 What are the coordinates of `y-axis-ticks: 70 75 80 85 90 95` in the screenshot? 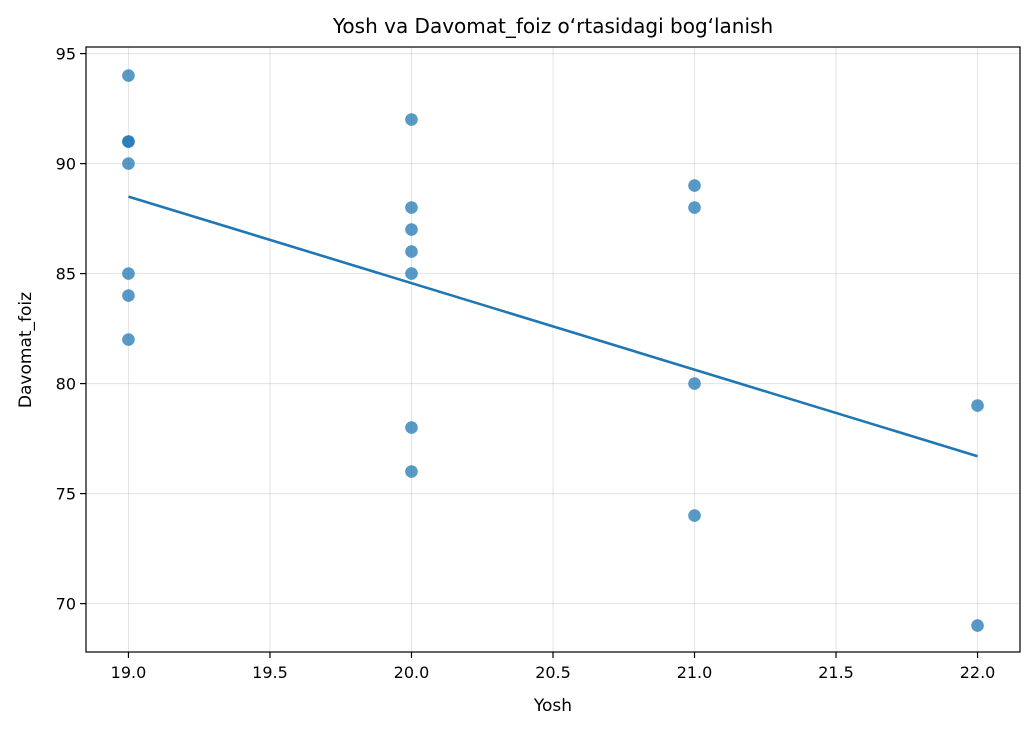 It's located at (71, 329).